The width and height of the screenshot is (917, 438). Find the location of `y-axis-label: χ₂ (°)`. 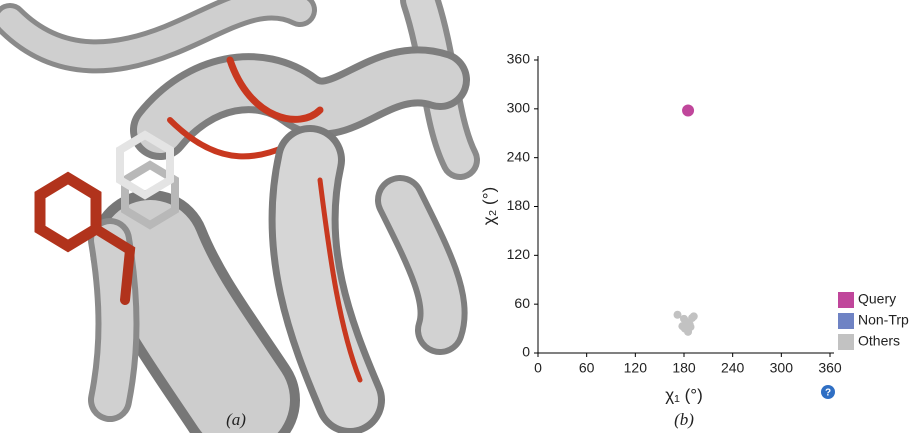

y-axis-label: χ₂ (°) is located at coordinates (488, 206).